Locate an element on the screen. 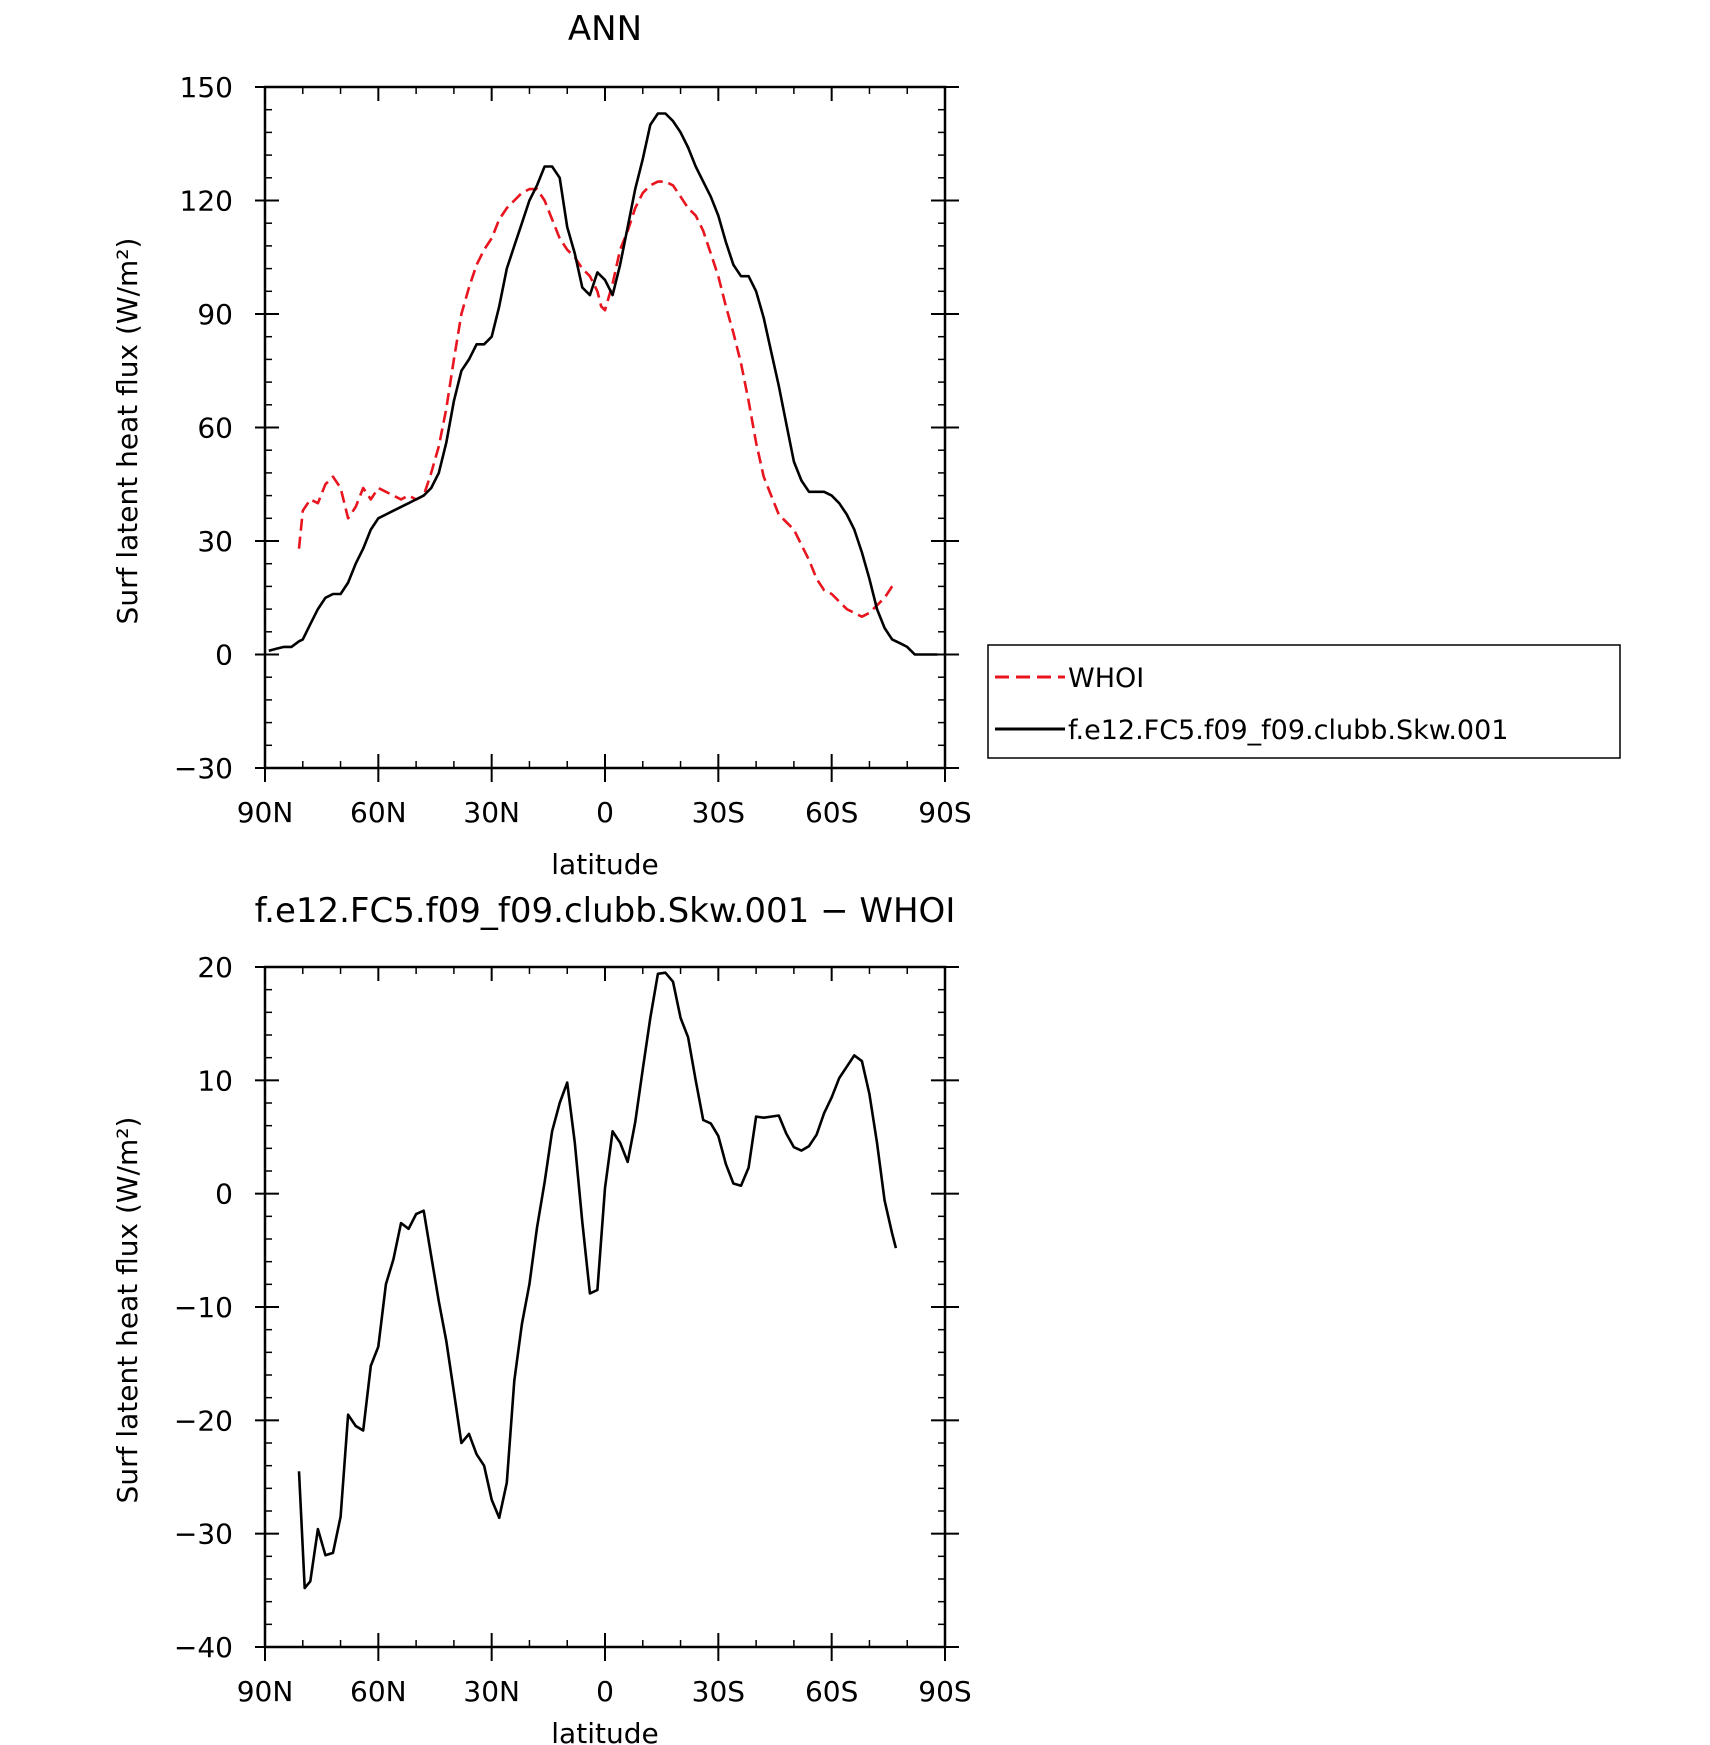 The width and height of the screenshot is (1710, 1745). top-y-tick-label: 90 is located at coordinates (215, 314).